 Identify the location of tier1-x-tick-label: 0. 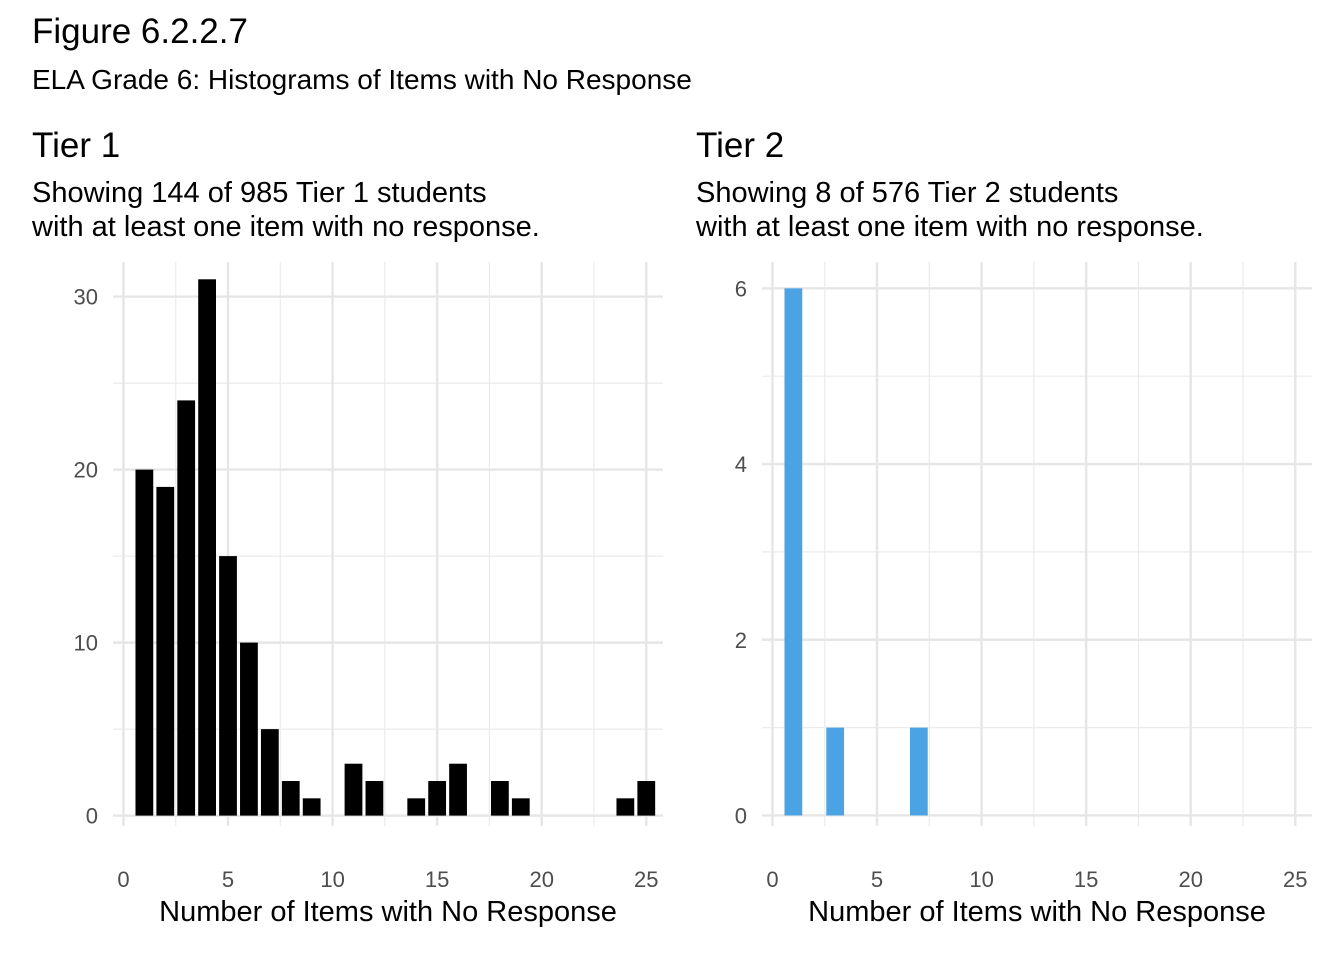
(123, 879).